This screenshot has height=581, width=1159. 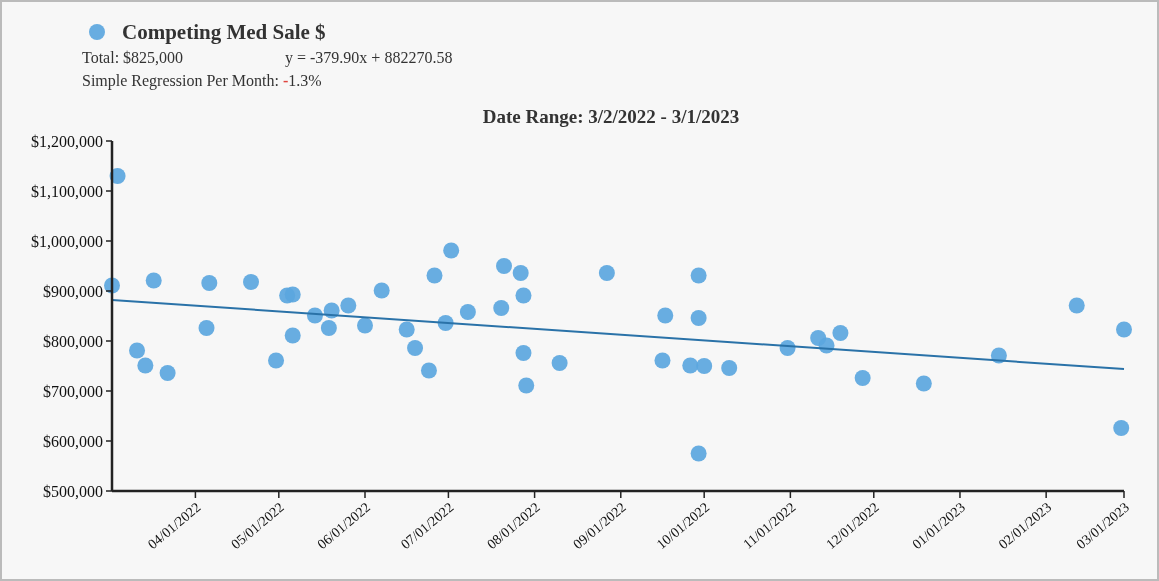 What do you see at coordinates (133, 57) in the screenshot?
I see `text: Total: $825,000` at bounding box center [133, 57].